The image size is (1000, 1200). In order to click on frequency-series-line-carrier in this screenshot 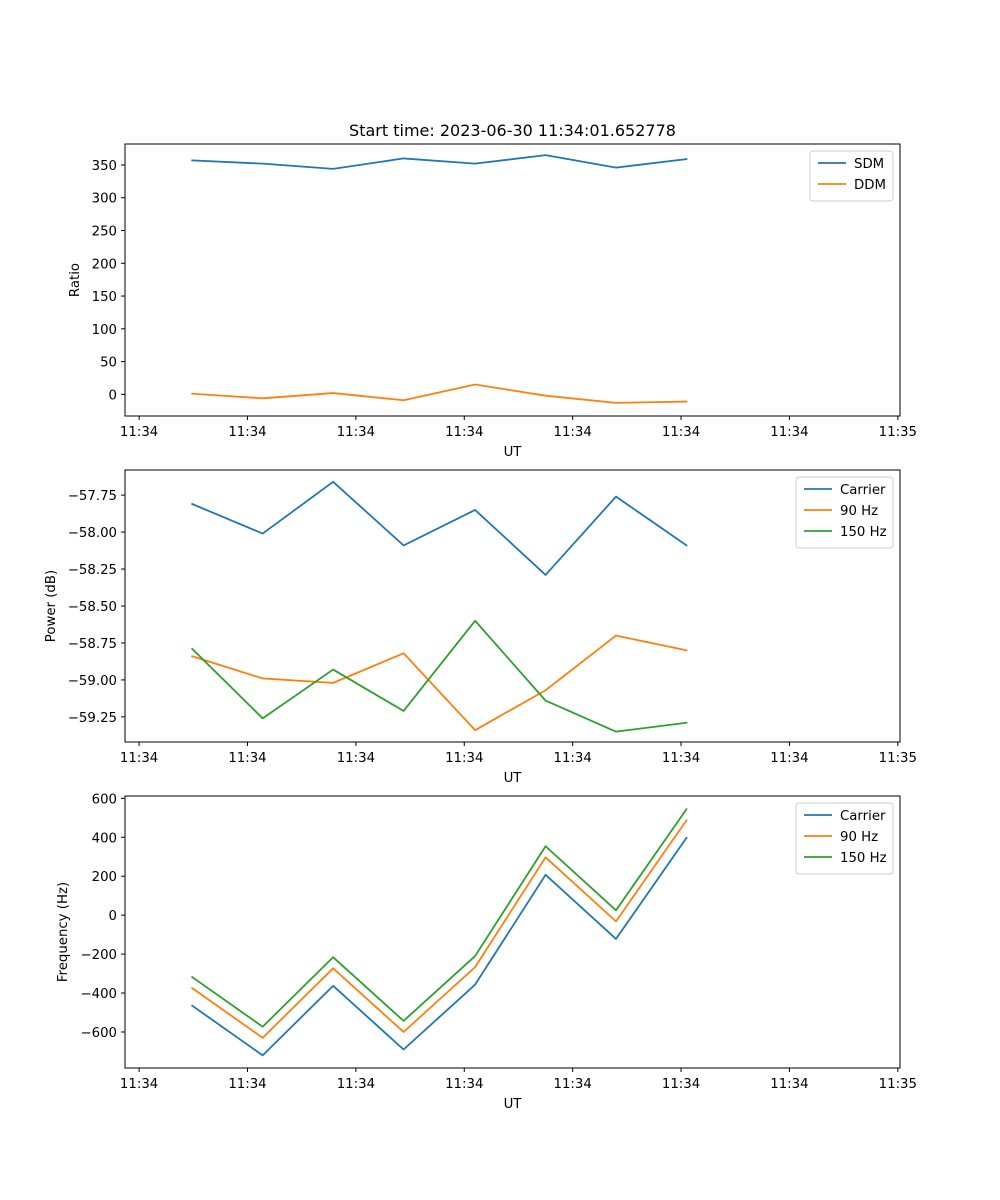, I will do `click(439, 946)`.